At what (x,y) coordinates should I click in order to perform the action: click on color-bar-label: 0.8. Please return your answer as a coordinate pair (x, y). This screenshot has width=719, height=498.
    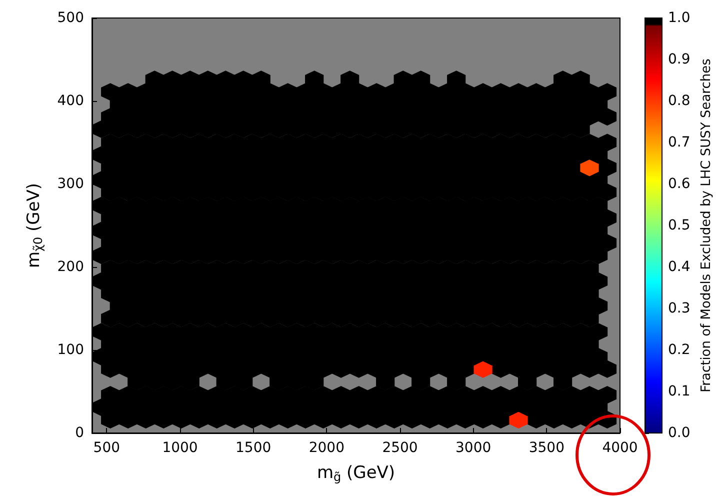
    Looking at the image, I should click on (679, 101).